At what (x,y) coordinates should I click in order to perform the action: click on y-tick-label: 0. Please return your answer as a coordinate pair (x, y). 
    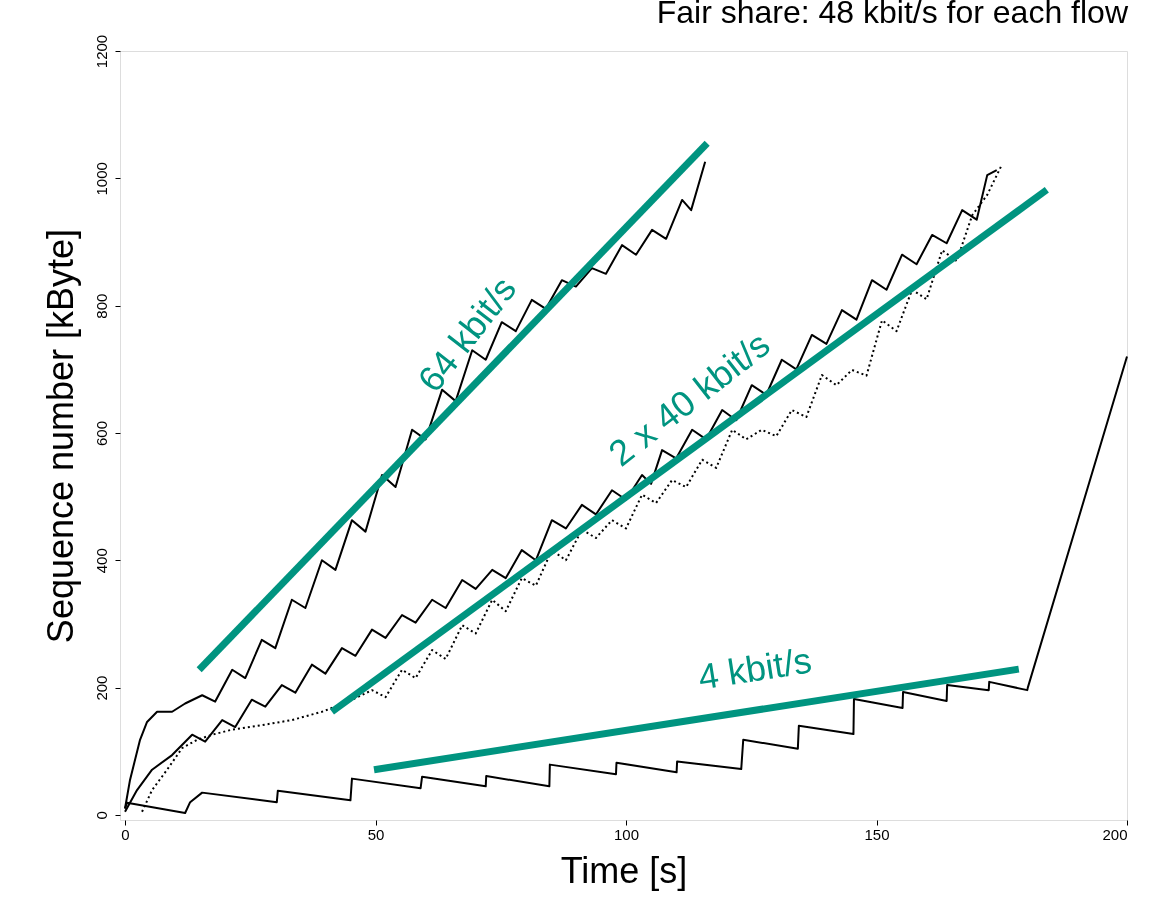
    Looking at the image, I should click on (101, 815).